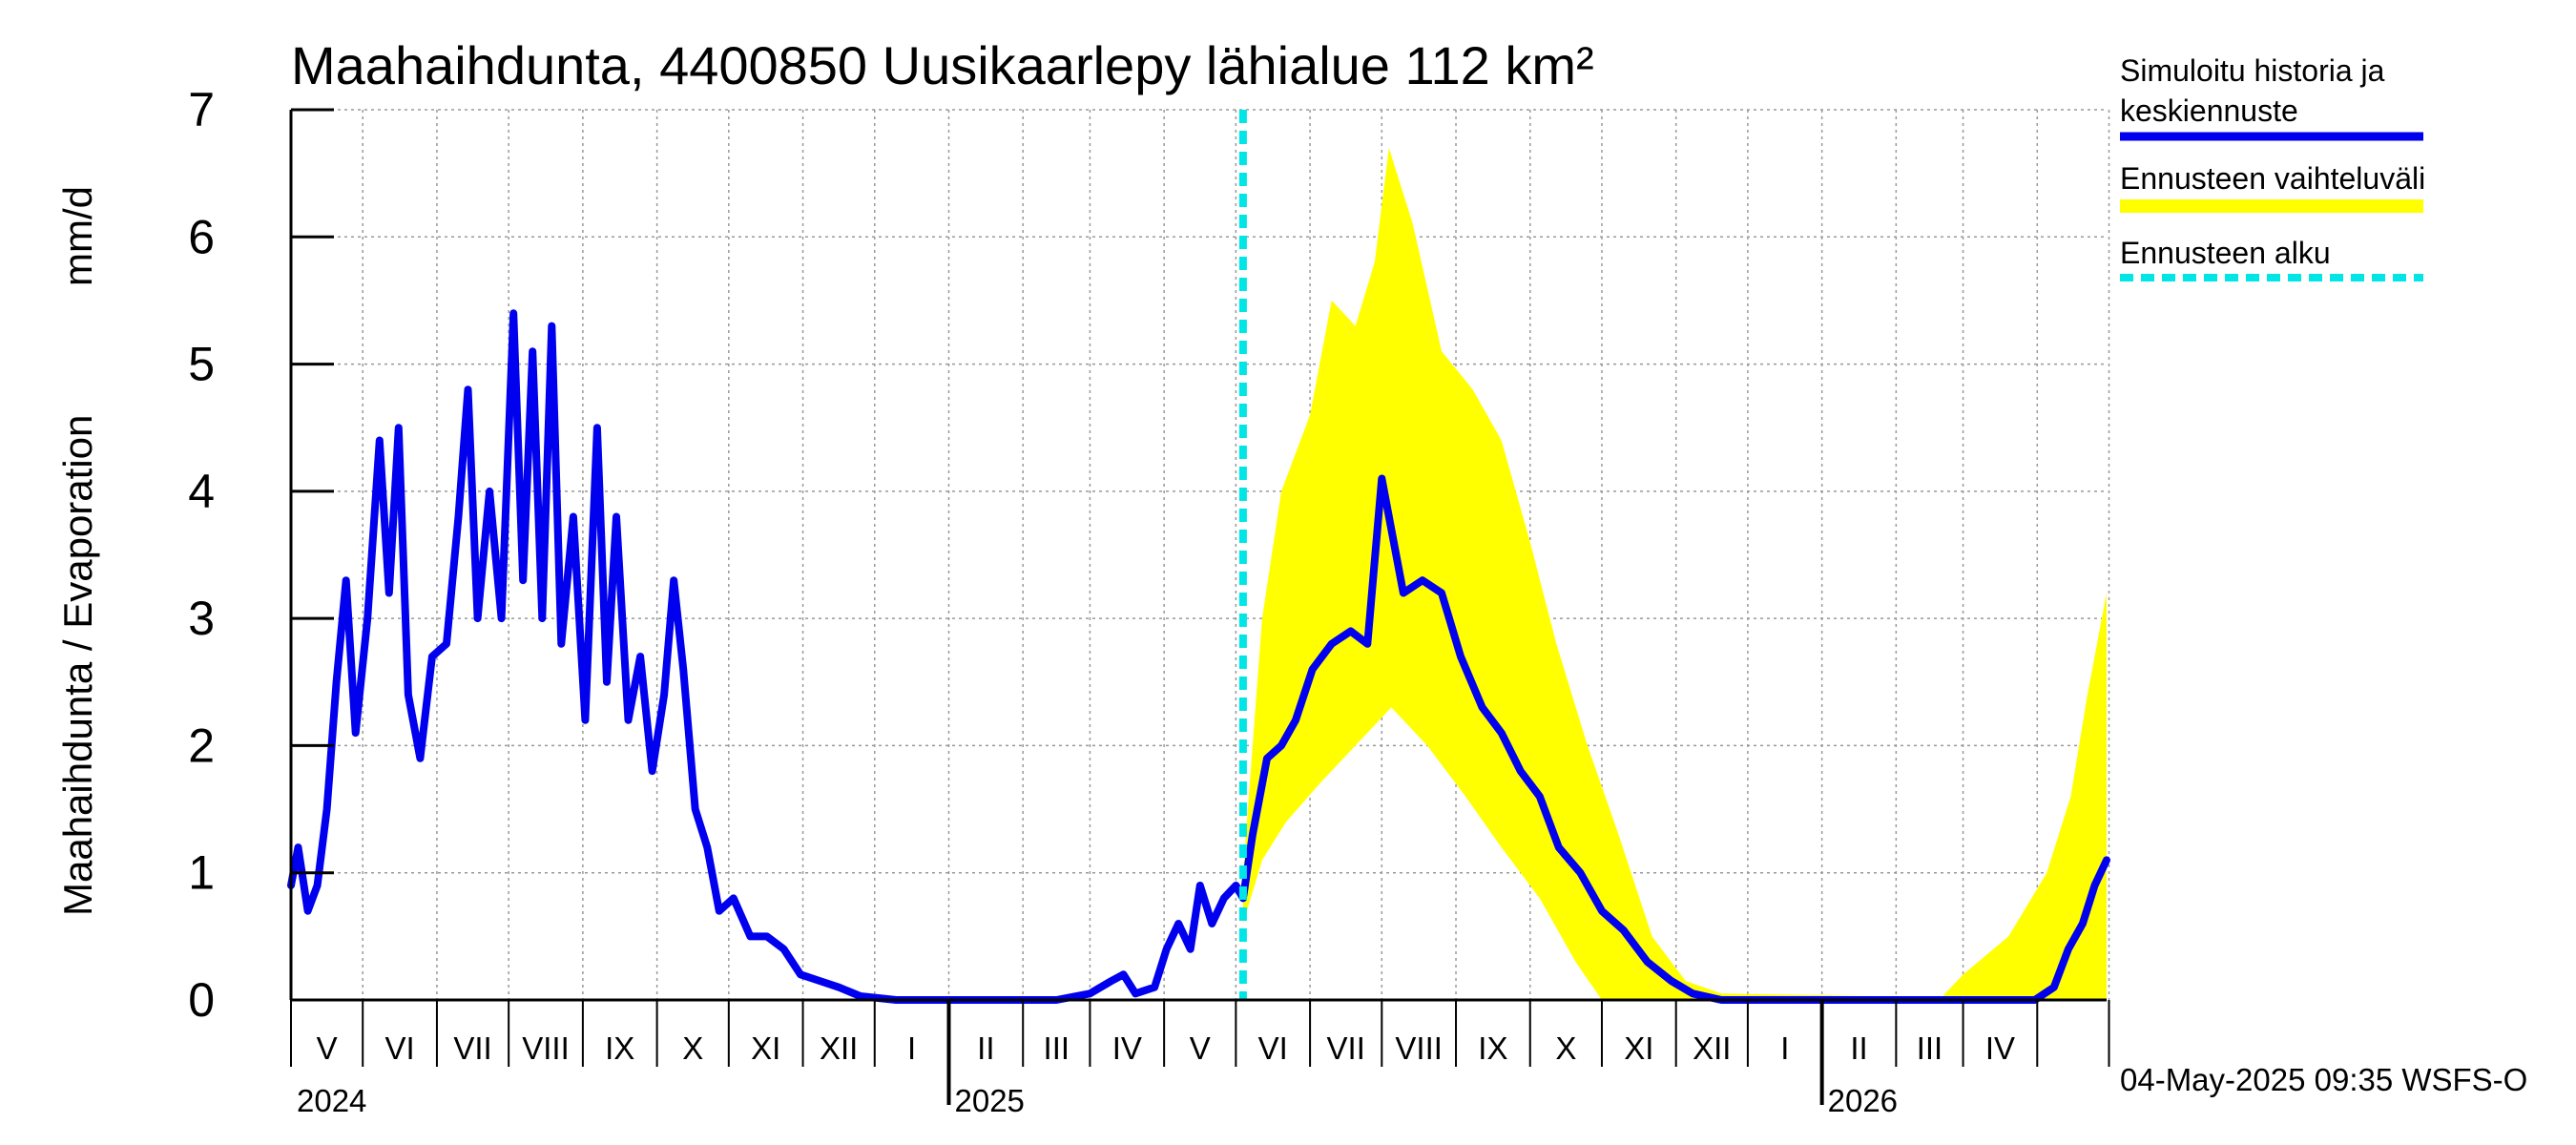  Describe the element at coordinates (2209, 111) in the screenshot. I see `legend-label: keskiennuste` at that location.